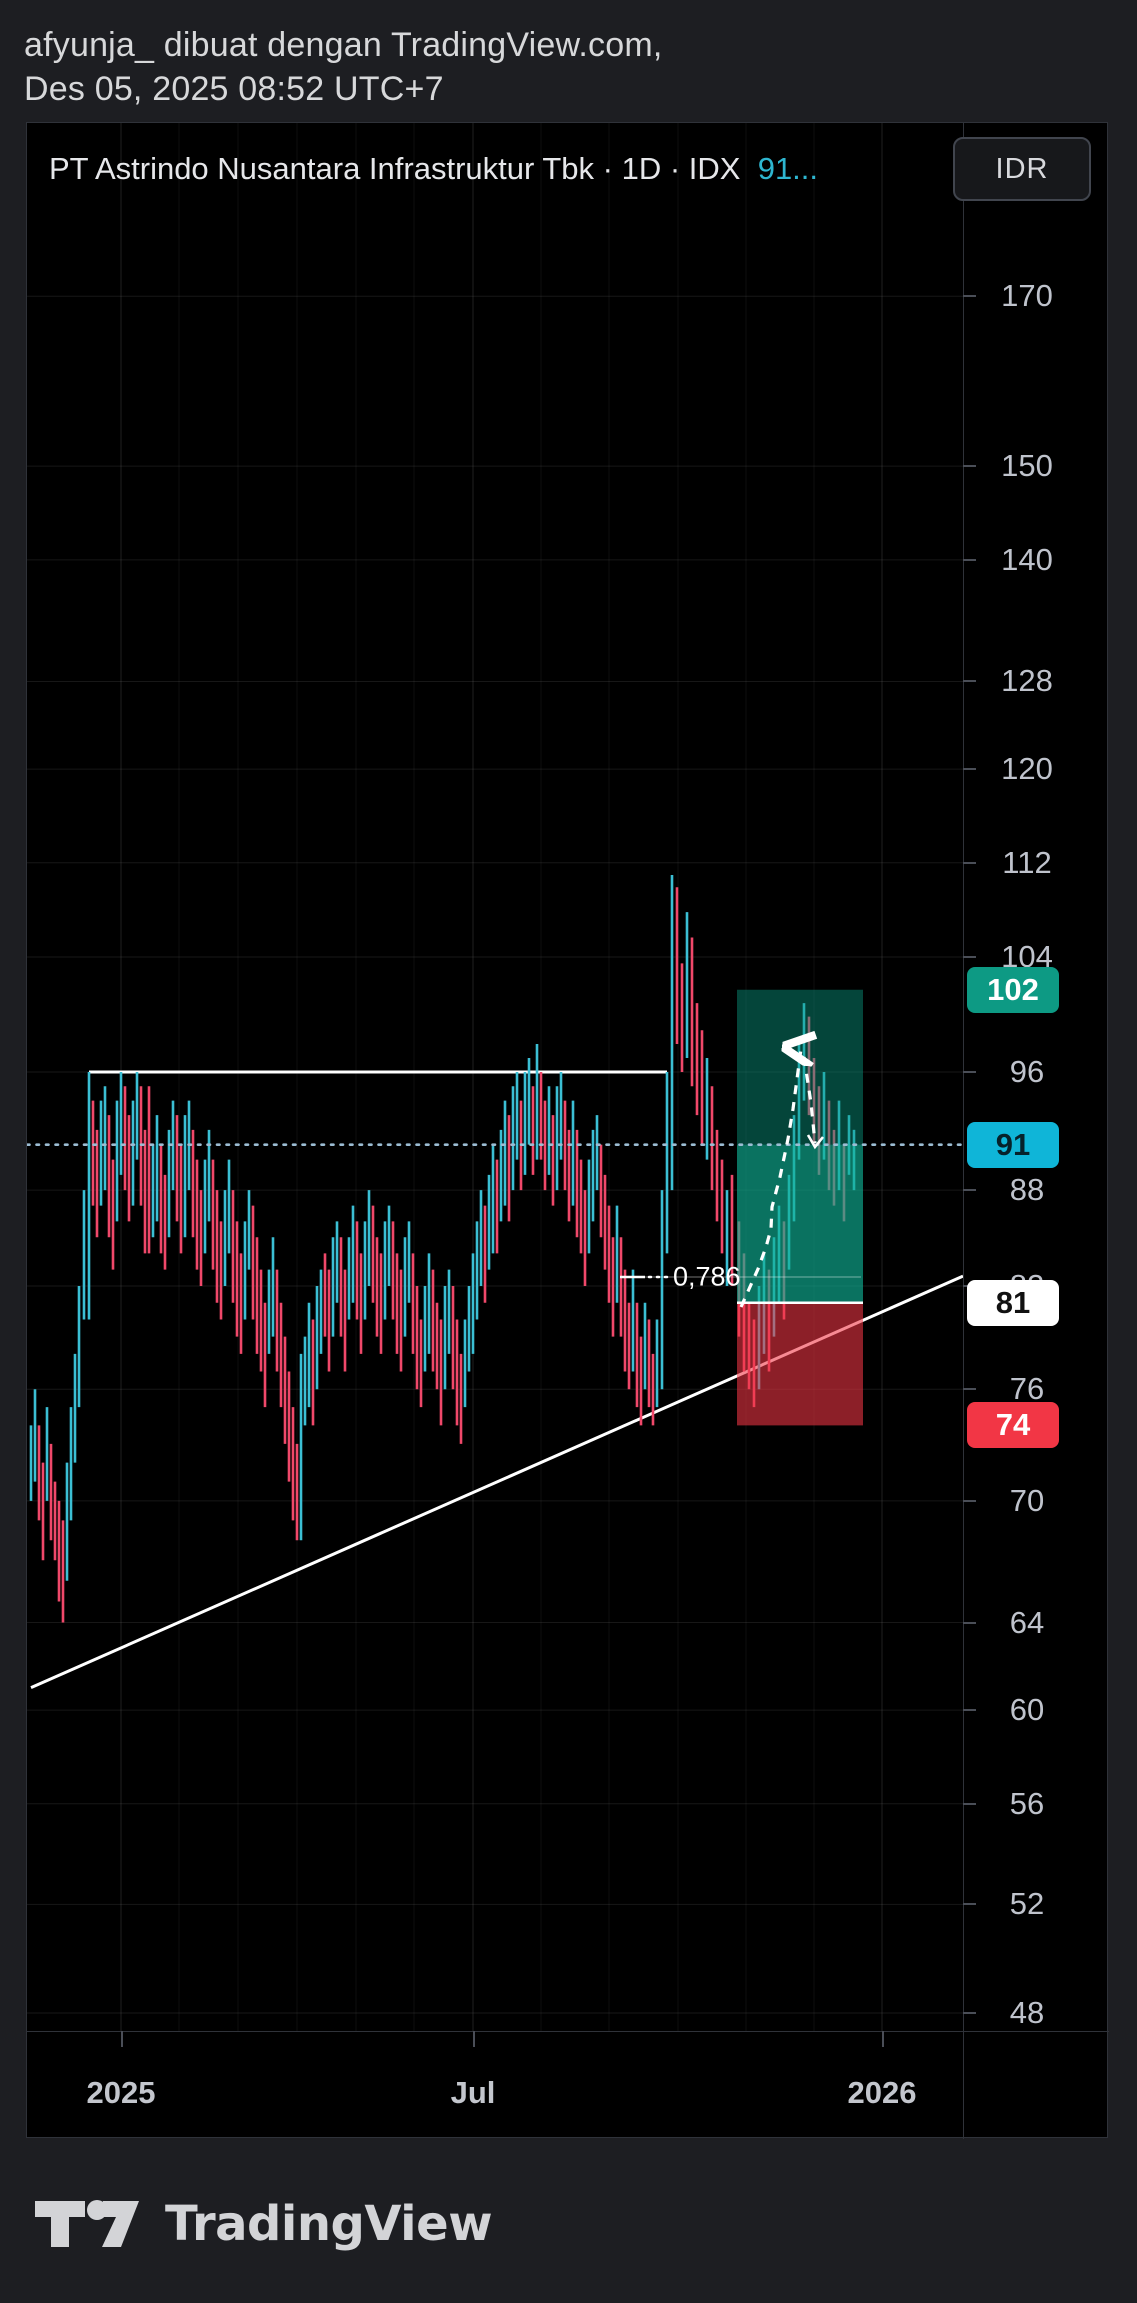 The width and height of the screenshot is (1137, 2303). Describe the element at coordinates (1027, 1500) in the screenshot. I see `price-tick-label: 70` at that location.